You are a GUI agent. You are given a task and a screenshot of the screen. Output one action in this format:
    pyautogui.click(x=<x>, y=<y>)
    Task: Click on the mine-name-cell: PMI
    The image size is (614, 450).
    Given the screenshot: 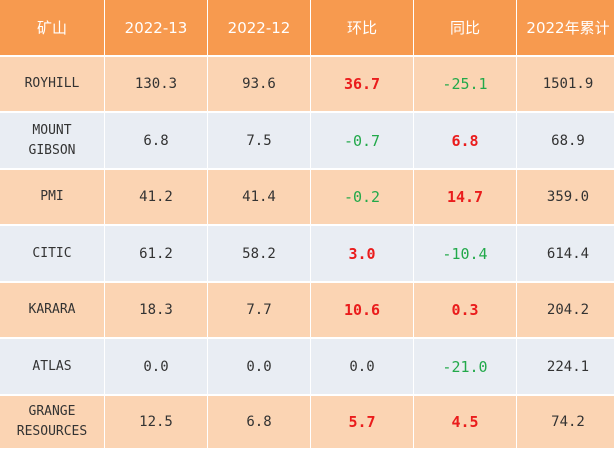 What is the action you would take?
    pyautogui.click(x=52, y=198)
    